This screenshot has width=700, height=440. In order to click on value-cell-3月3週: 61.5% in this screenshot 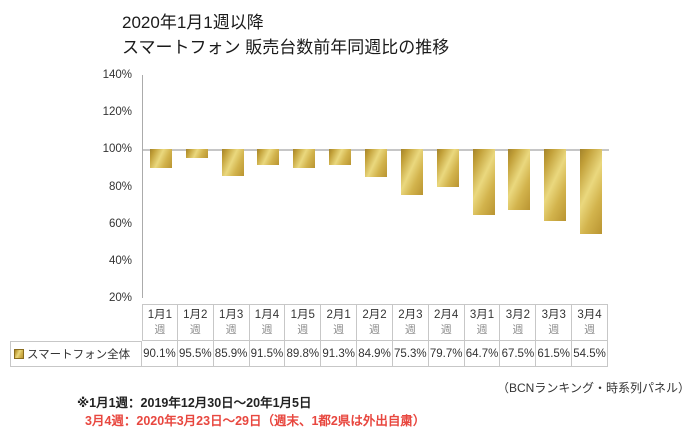, I will do `click(554, 354)`.